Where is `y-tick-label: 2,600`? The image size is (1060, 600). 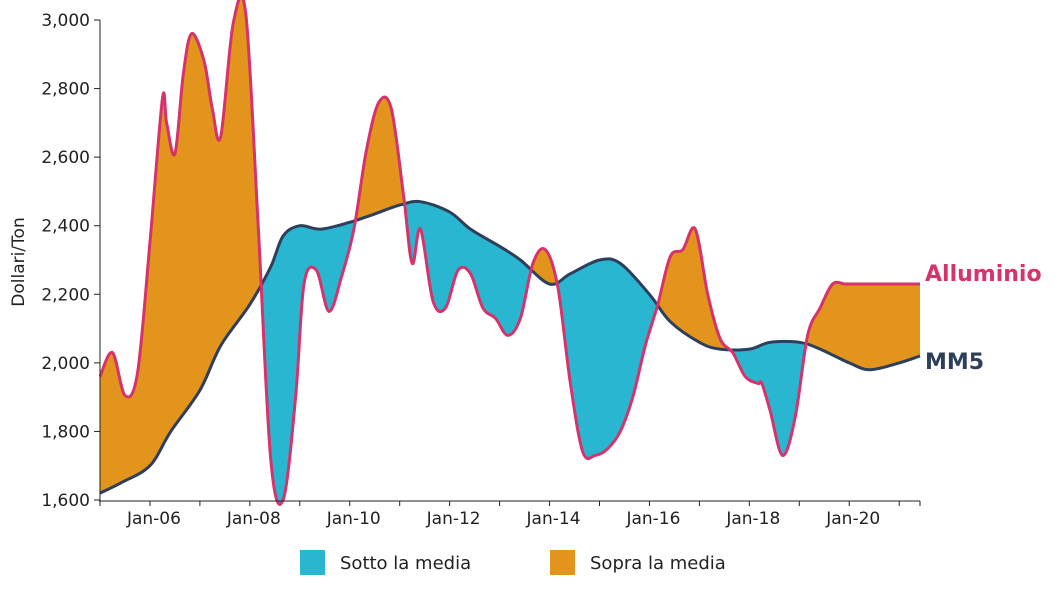
y-tick-label: 2,600 is located at coordinates (65, 158).